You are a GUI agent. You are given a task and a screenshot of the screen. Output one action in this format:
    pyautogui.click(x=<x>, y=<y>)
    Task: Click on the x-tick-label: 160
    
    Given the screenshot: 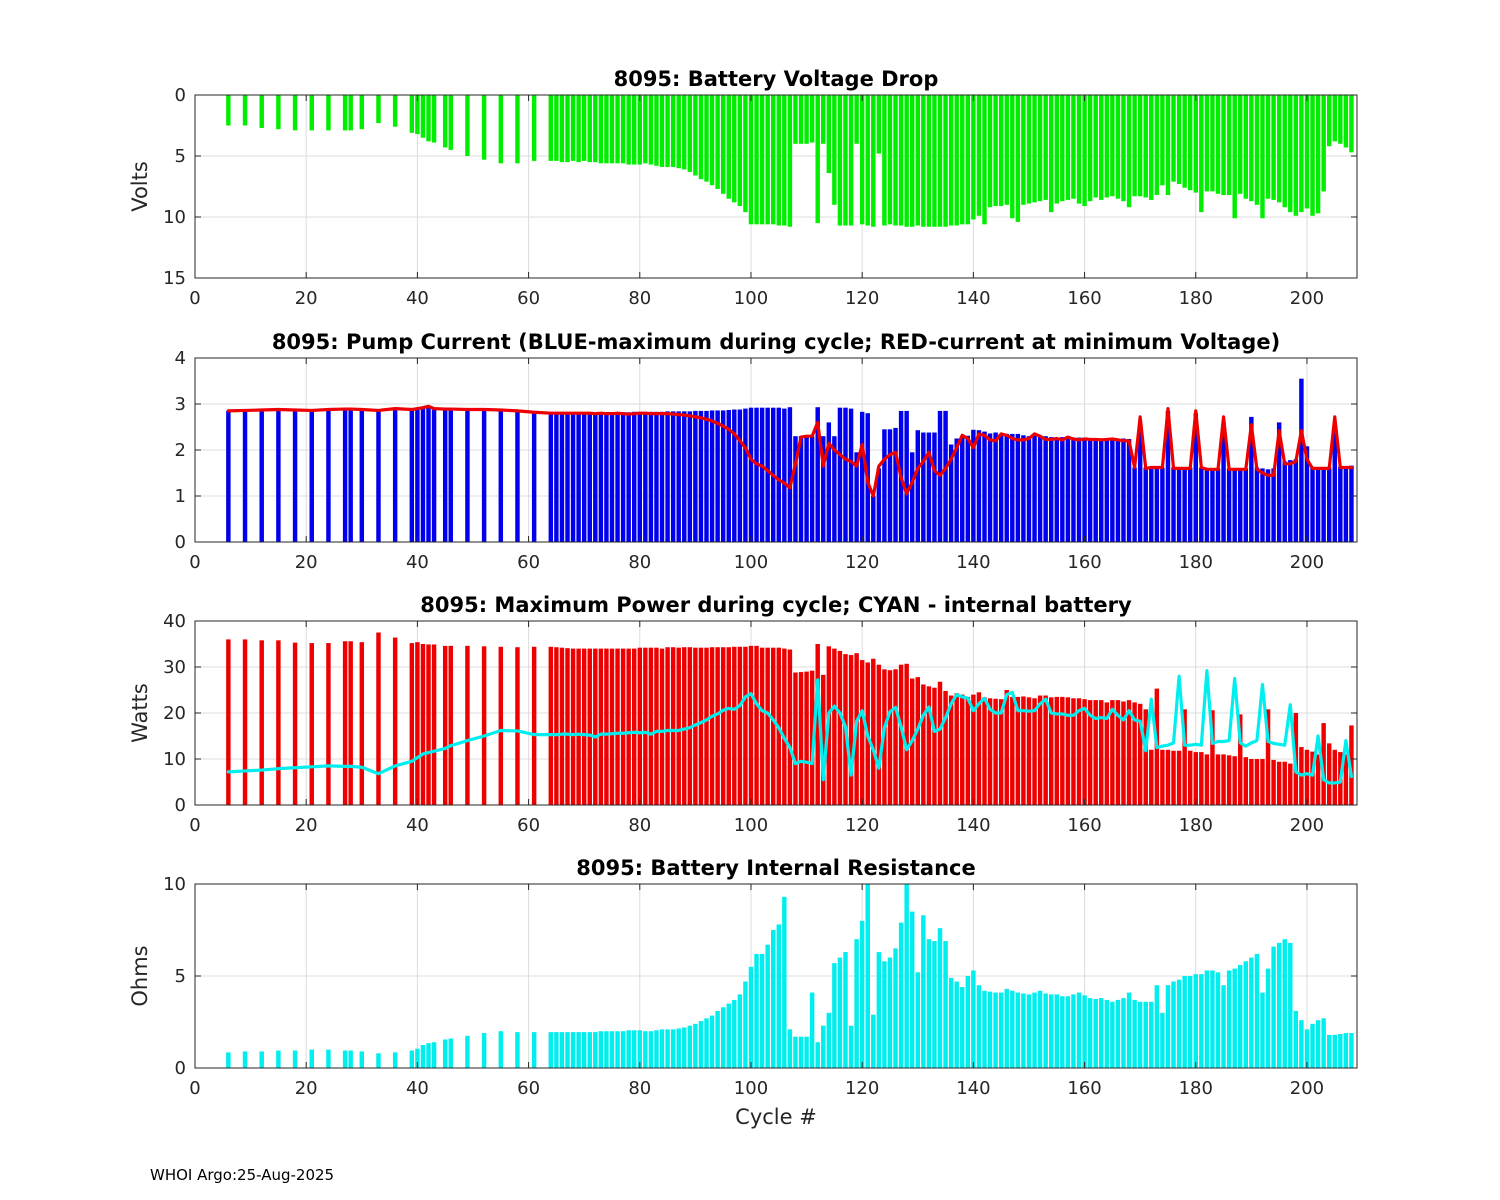 What is the action you would take?
    pyautogui.click(x=1084, y=298)
    